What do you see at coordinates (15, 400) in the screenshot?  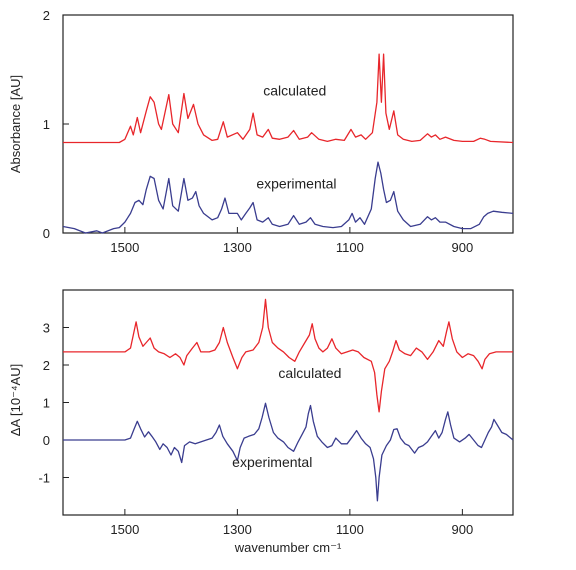 I see `y-axis-title: ΔA [10⁻⁴AU]` at bounding box center [15, 400].